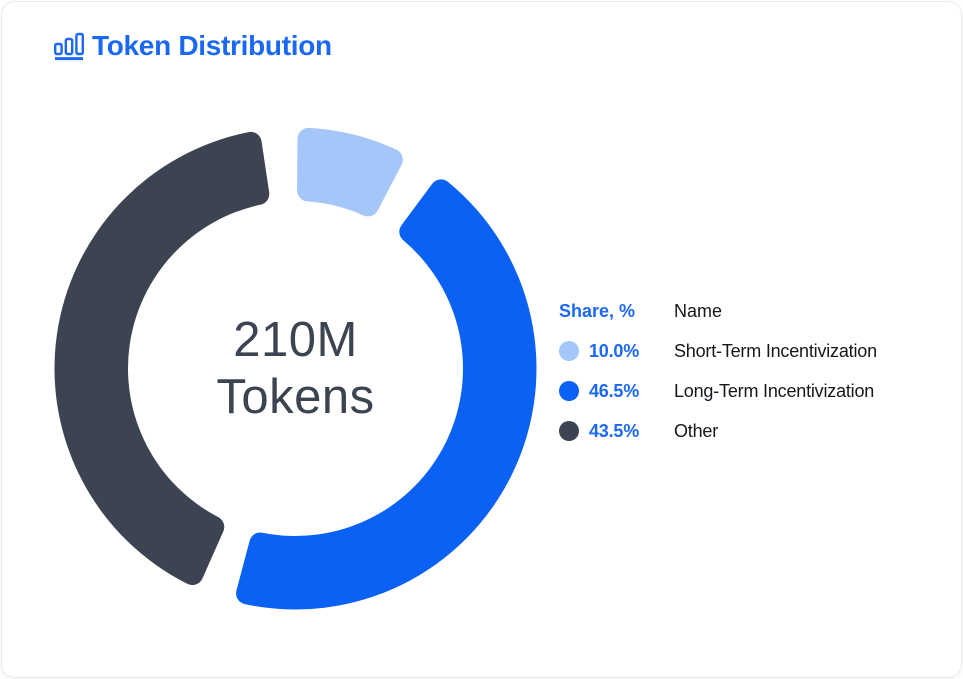  I want to click on legend-item-1: 46.5% Long-Term Incentivization, so click(749, 391).